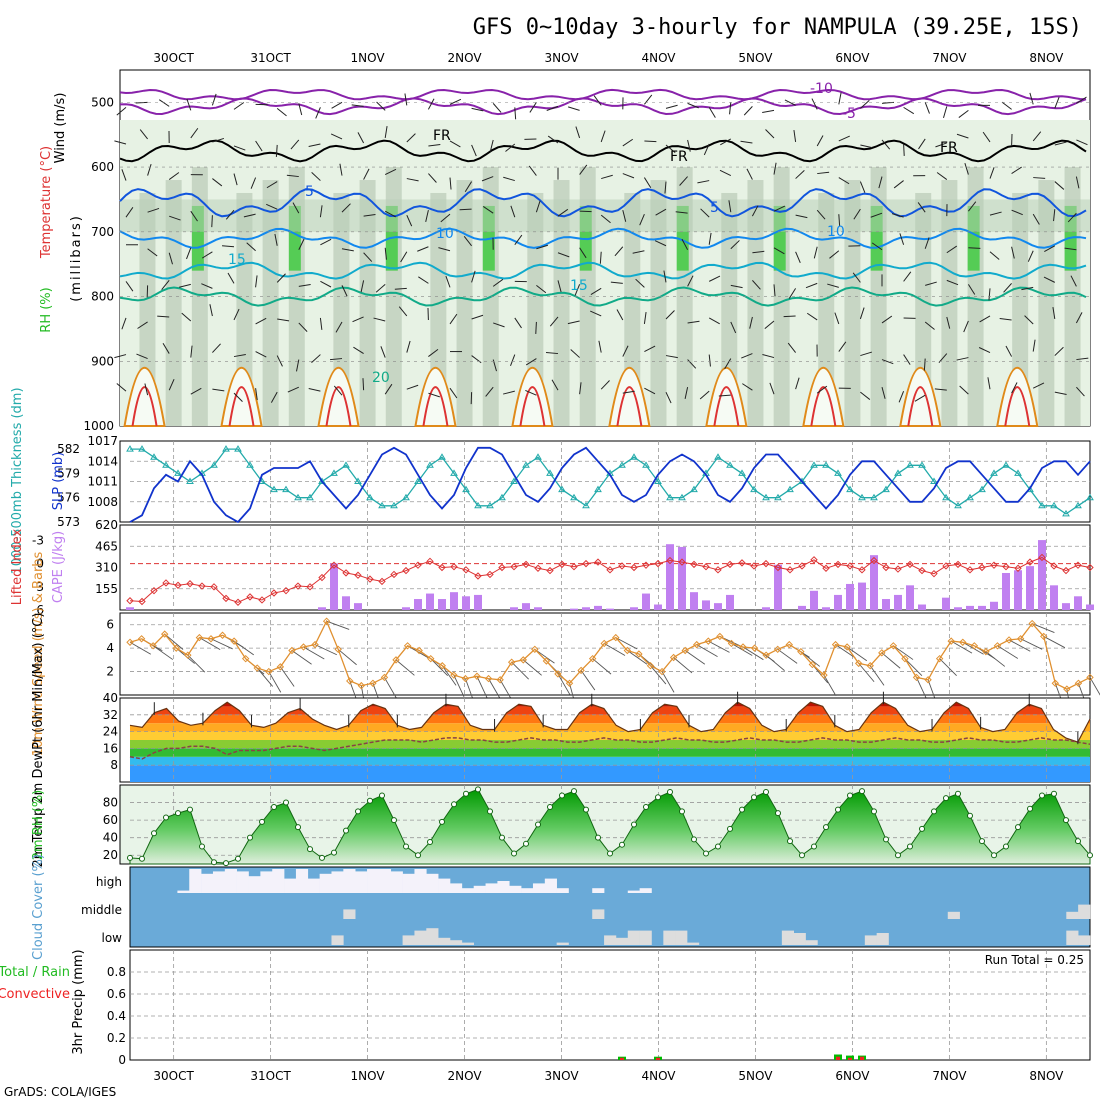  Describe the element at coordinates (1046, 303) in the screenshot. I see `rh-shade-column` at that location.